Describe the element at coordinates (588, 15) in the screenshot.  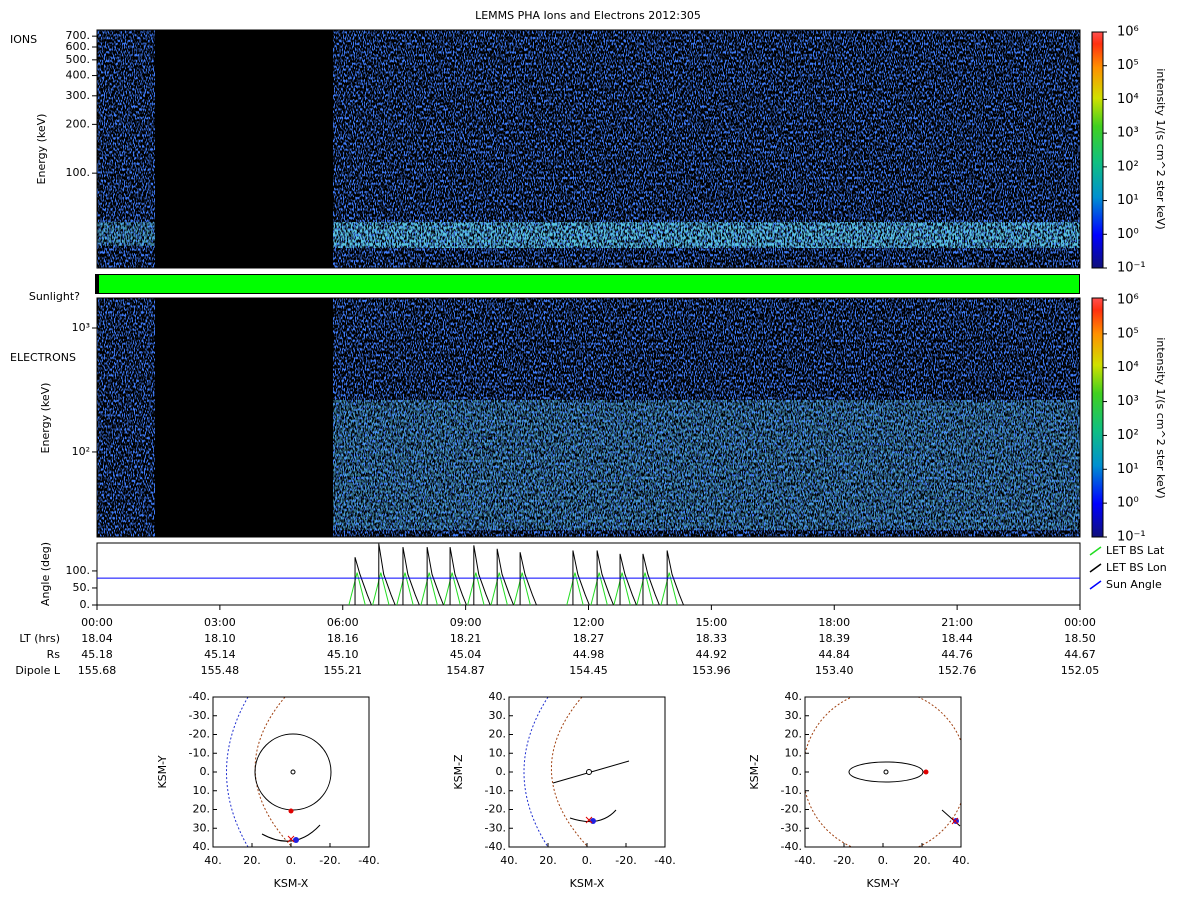
I see `chart-title: LEMMS PHA Ions and Electrons 2012:305` at that location.